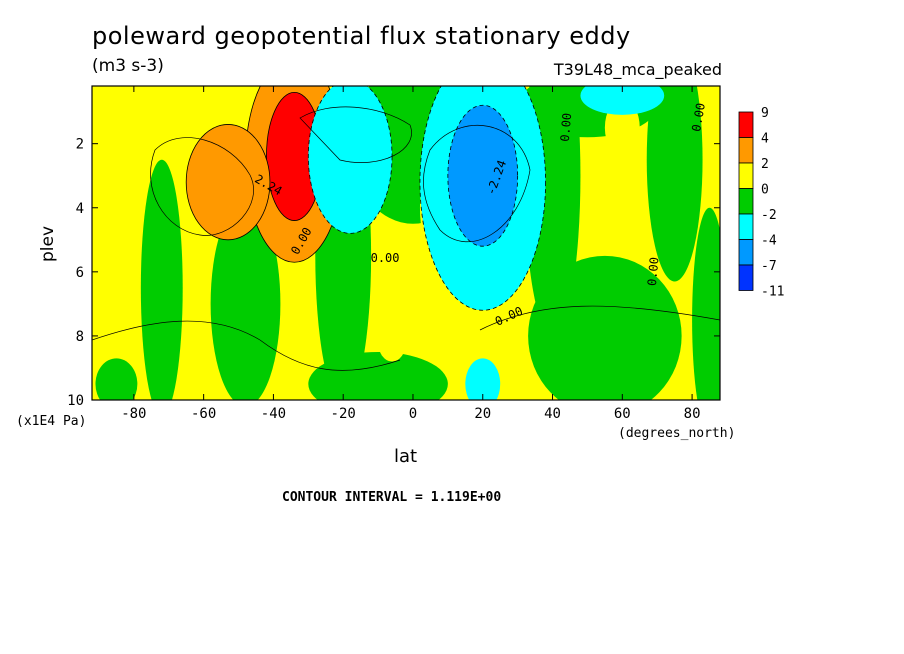  What do you see at coordinates (622, 414) in the screenshot?
I see `x-tick-label: 60` at bounding box center [622, 414].